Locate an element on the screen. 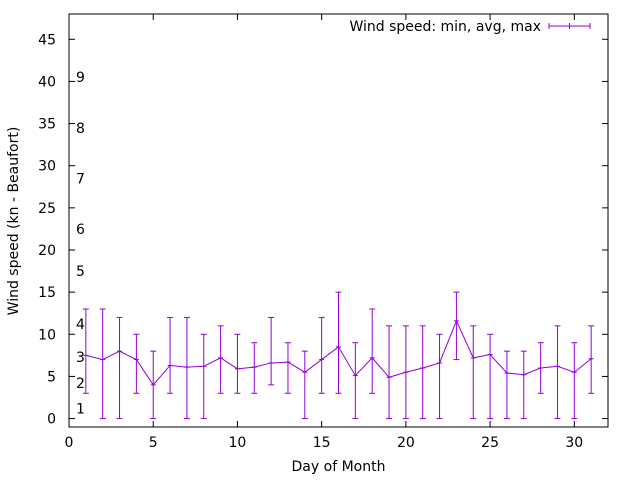 The image size is (640, 480). x-tick-label: 30 is located at coordinates (574, 443).